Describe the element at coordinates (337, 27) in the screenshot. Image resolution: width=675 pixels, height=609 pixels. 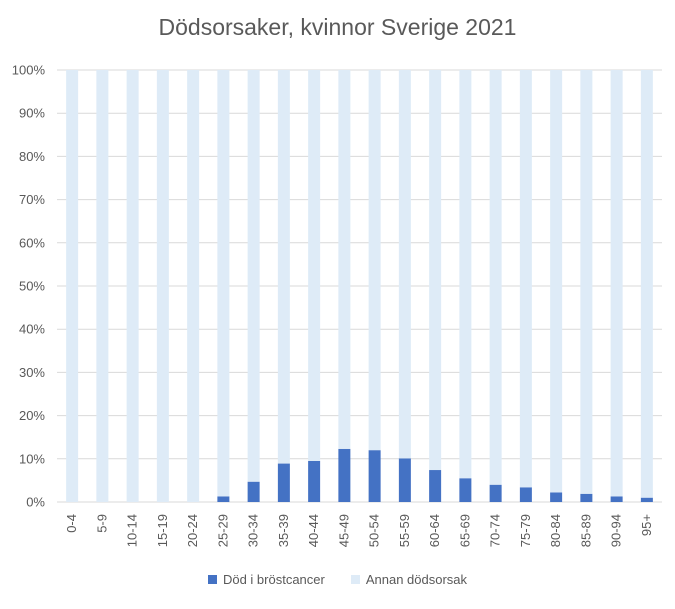
I see `chart-title: Dödsorsaker, kvinnor Sverige 2021` at that location.